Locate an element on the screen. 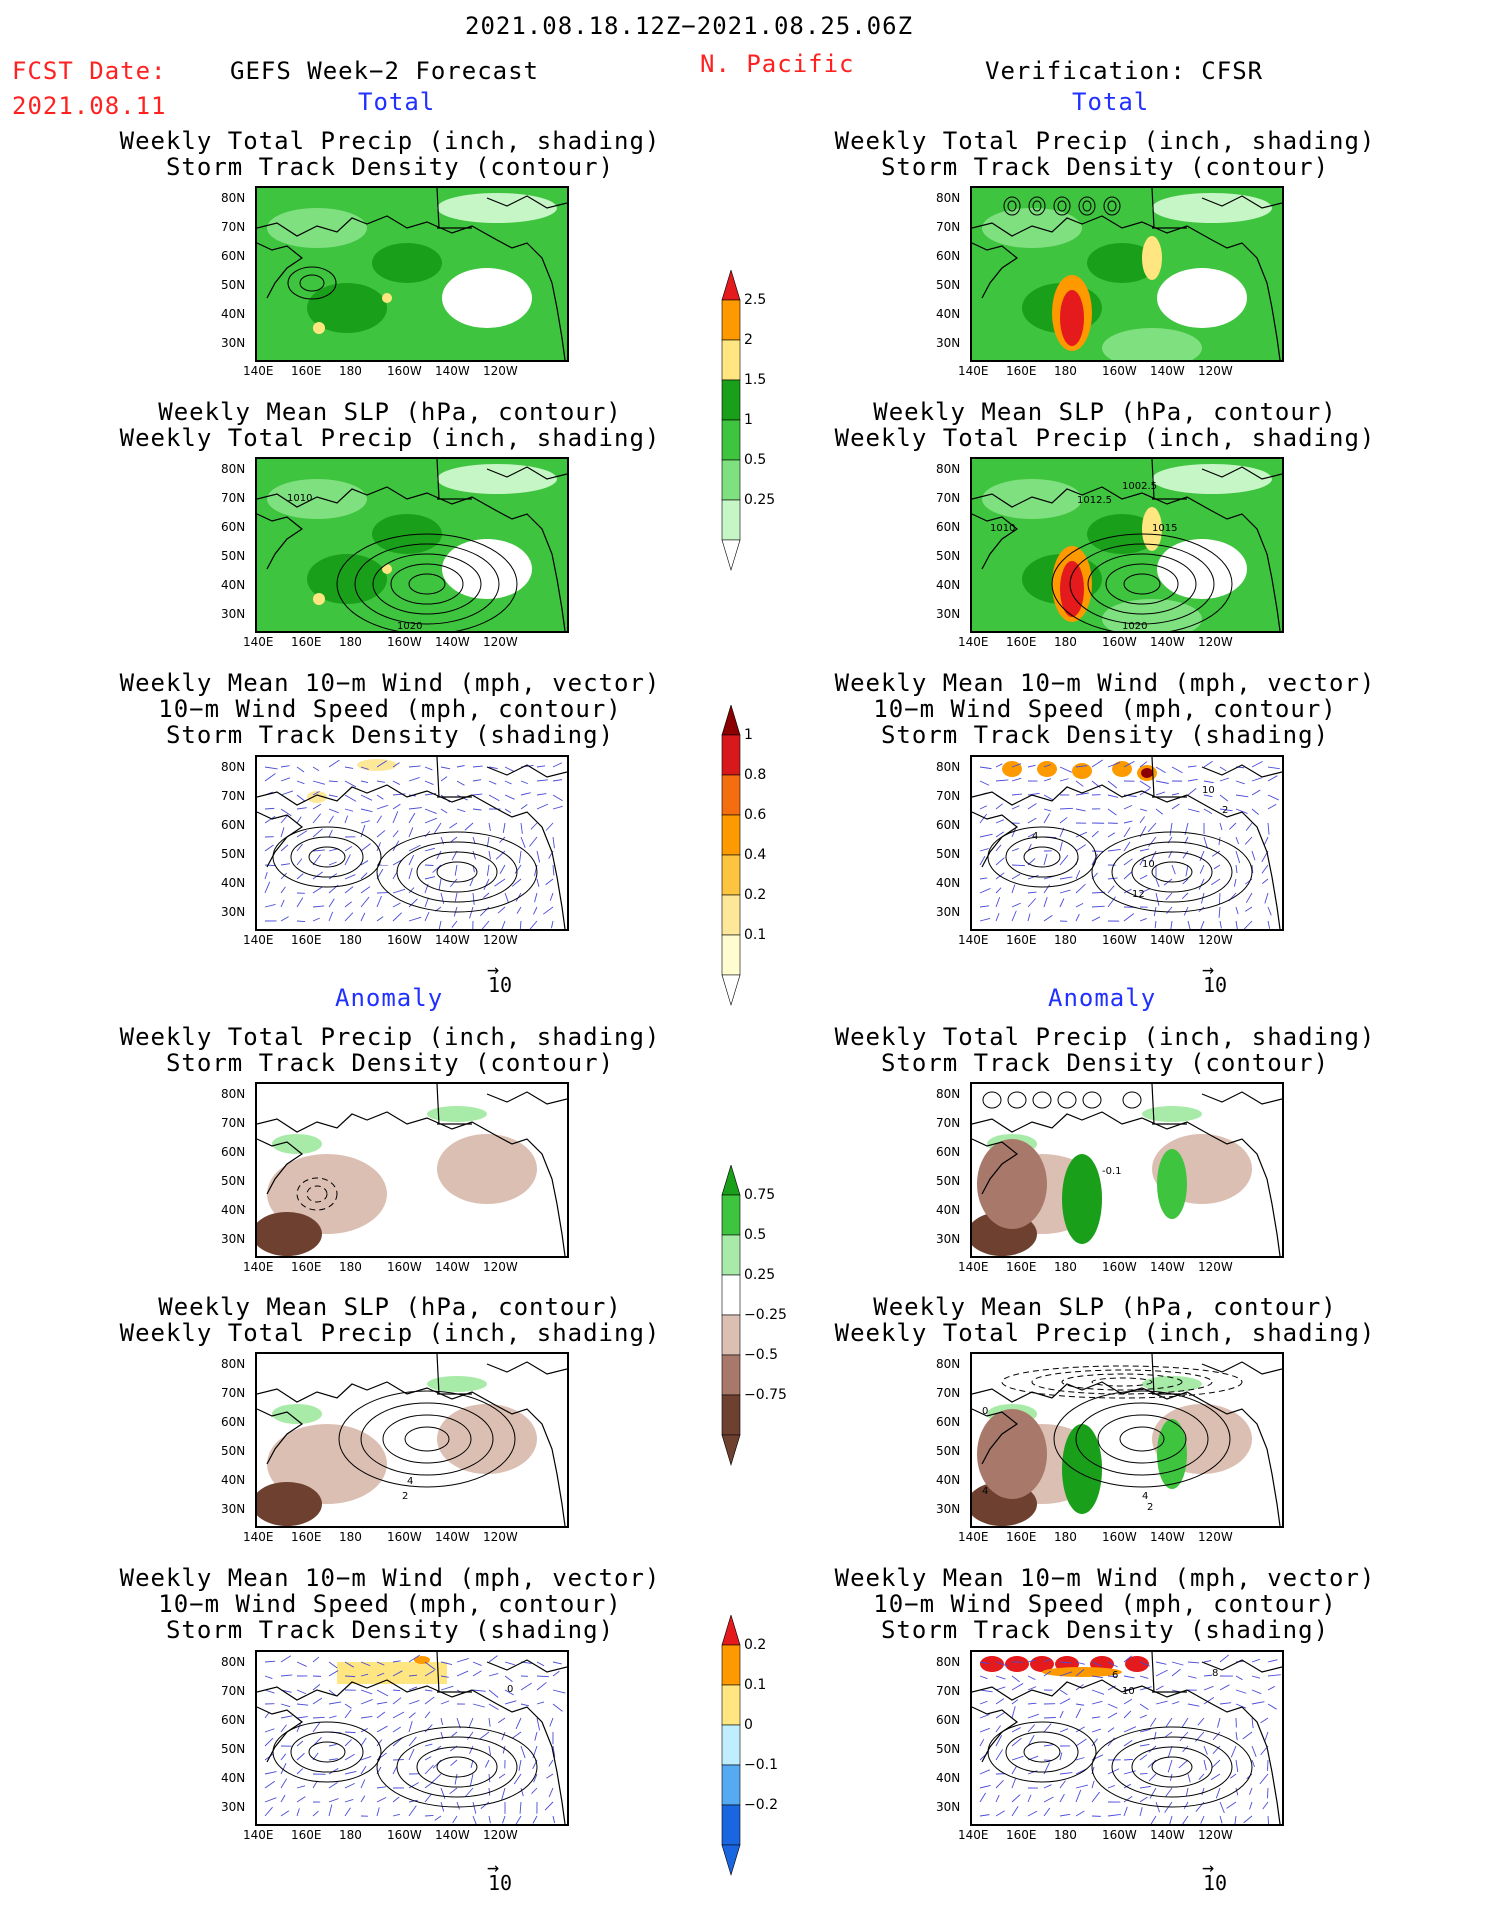 This screenshot has height=1925, width=1487. vector-reference-label: 10 is located at coordinates (500, 985).